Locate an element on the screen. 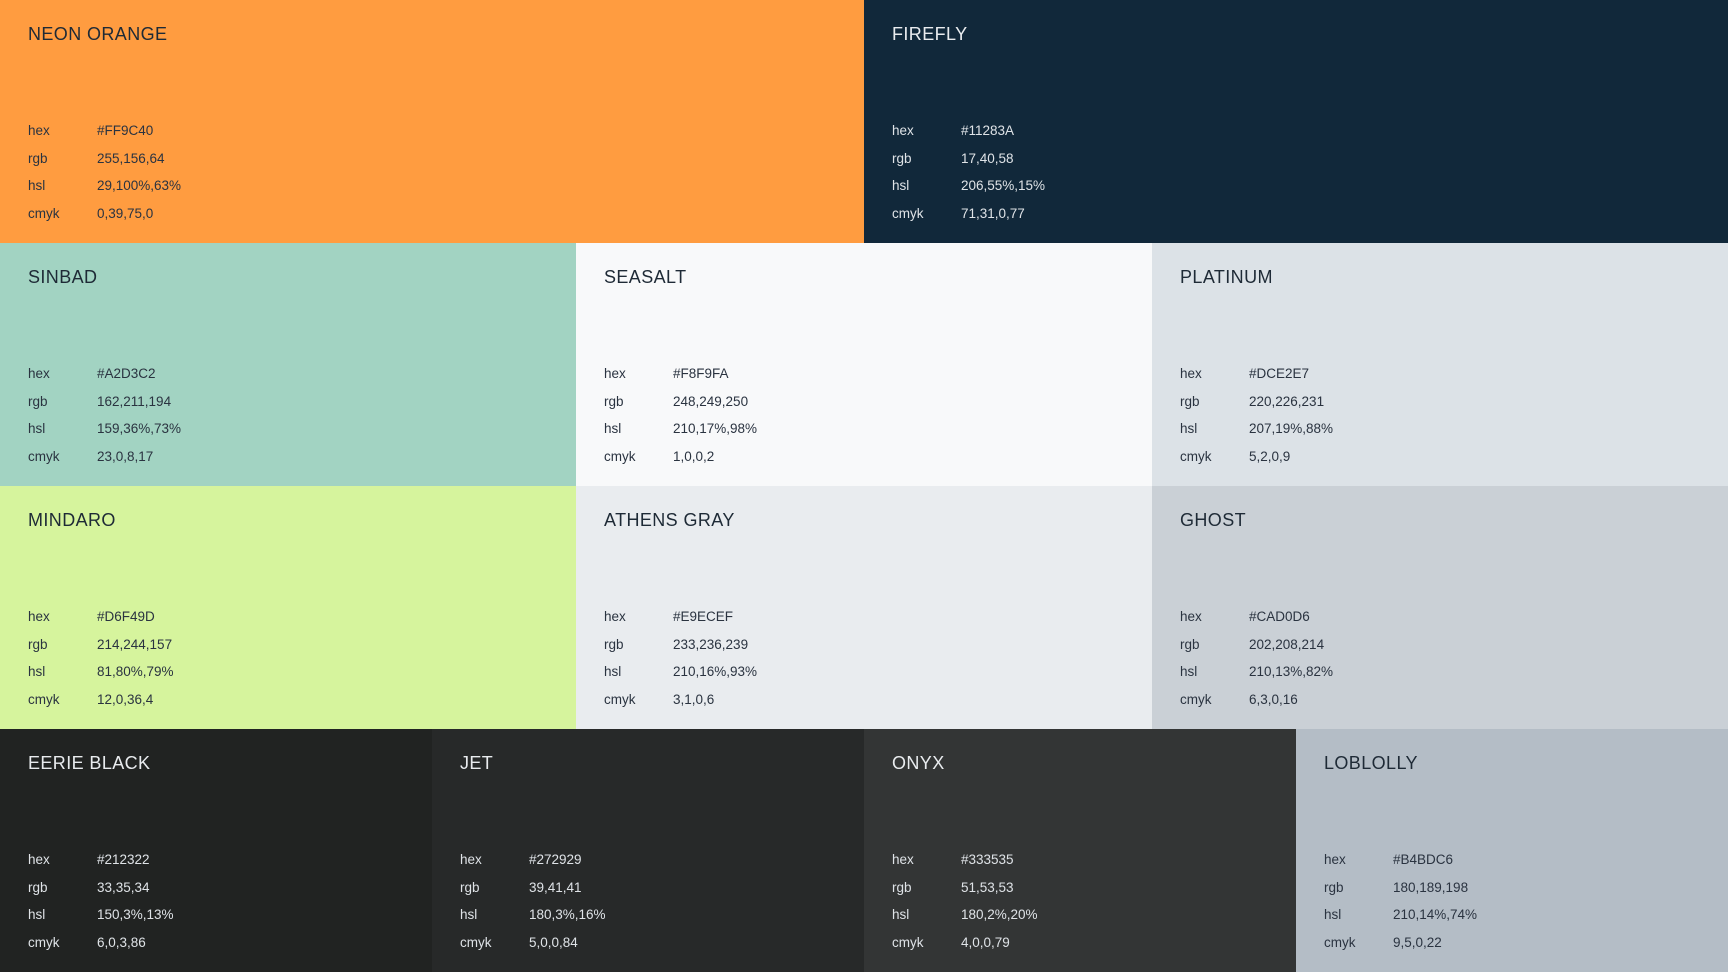 This screenshot has width=1728, height=972. value-row-cmyk: cmyk 12,0,36,4 is located at coordinates (101, 700).